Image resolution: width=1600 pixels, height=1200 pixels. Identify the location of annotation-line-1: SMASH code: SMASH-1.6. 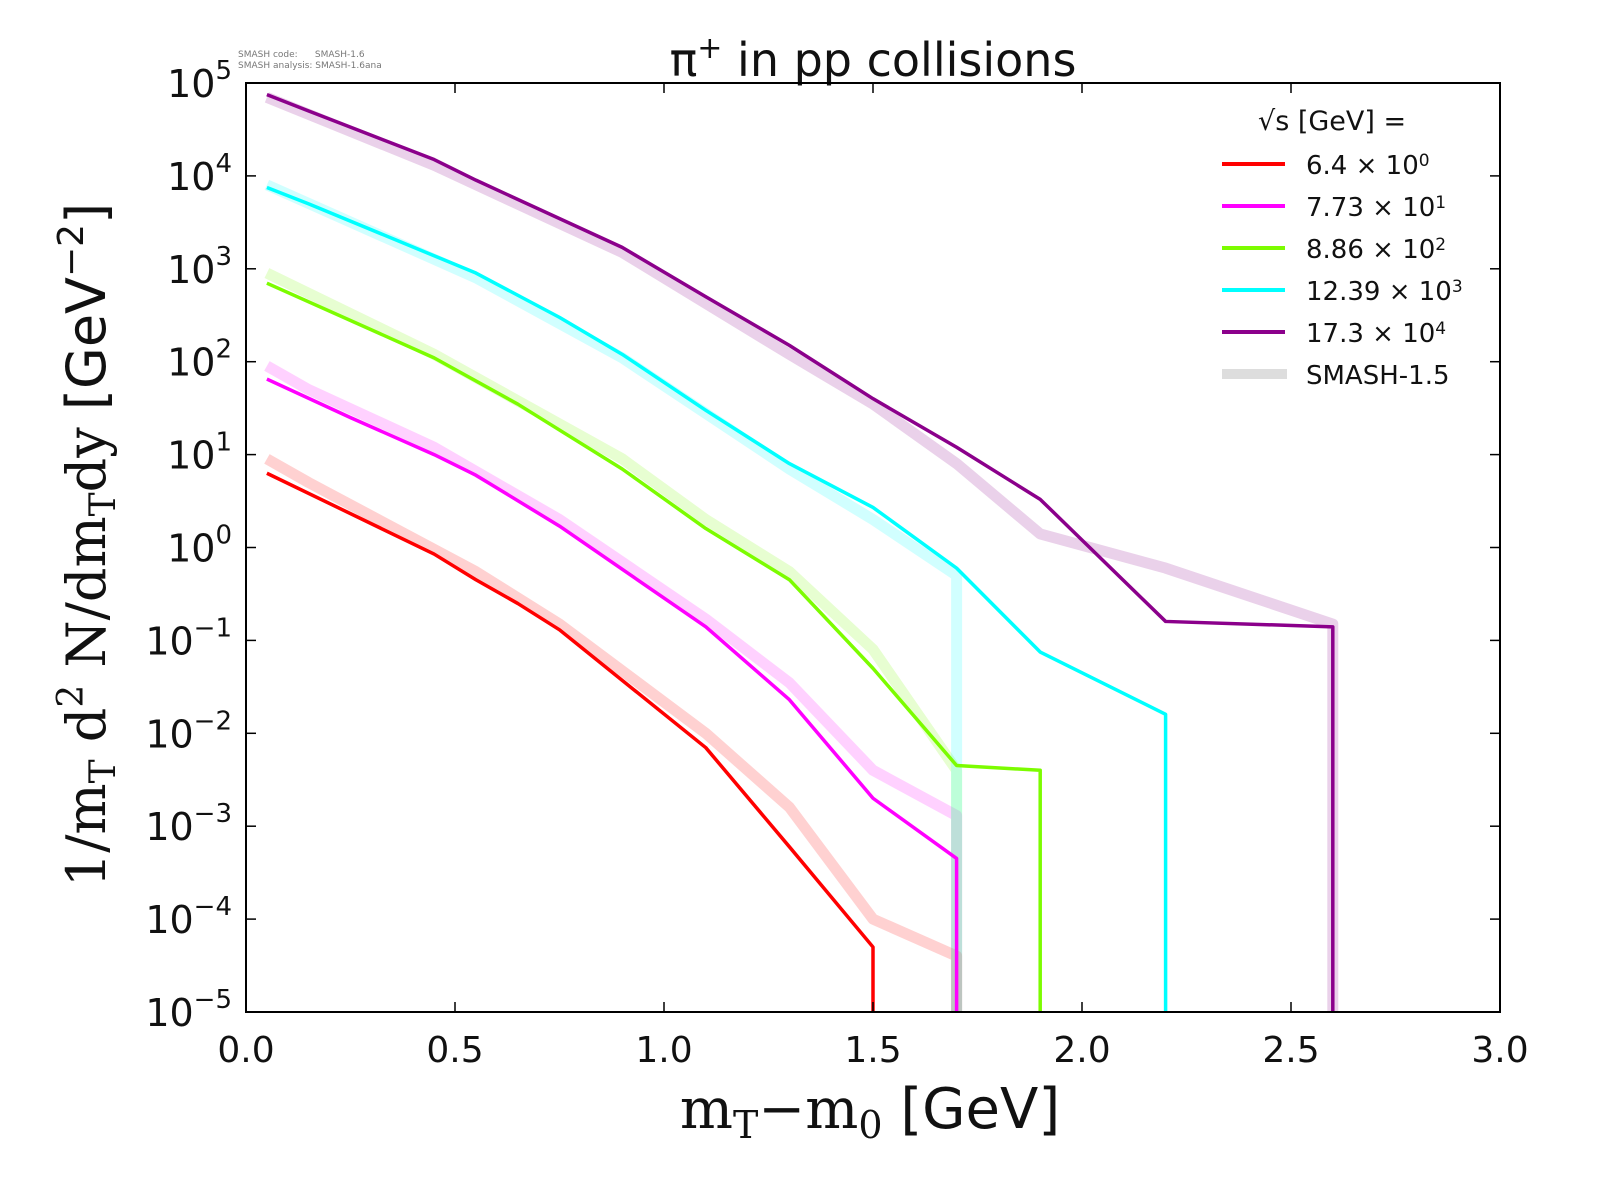
(301, 55).